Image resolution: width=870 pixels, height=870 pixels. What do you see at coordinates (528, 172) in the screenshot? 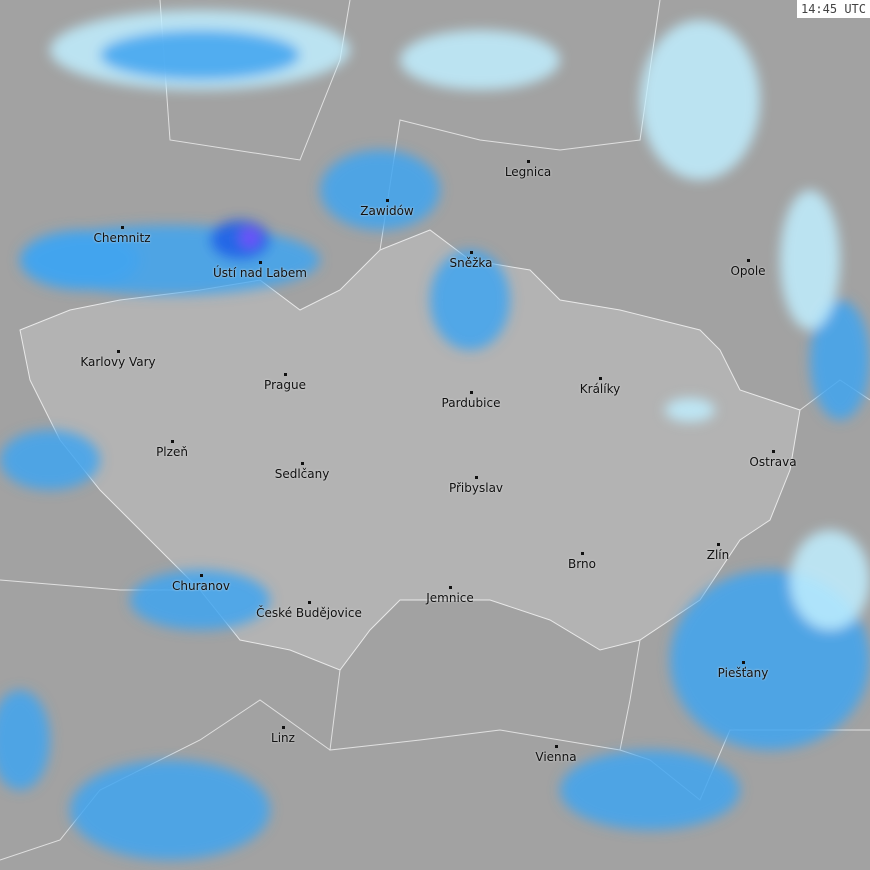
I see `city-label: Legnica` at bounding box center [528, 172].